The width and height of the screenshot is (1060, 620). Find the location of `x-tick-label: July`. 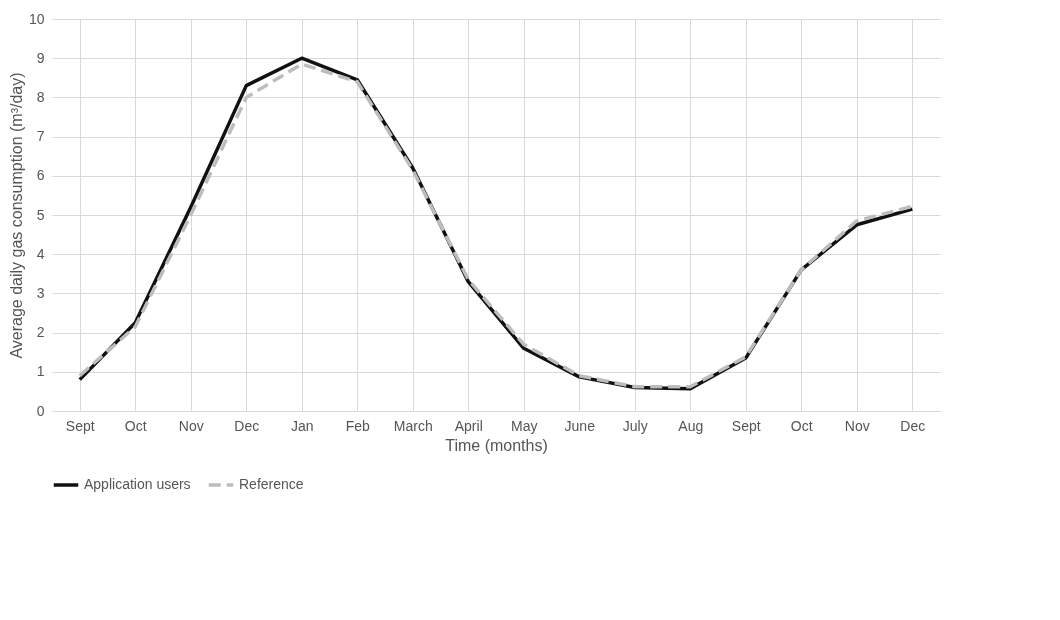

x-tick-label: July is located at coordinates (635, 425).